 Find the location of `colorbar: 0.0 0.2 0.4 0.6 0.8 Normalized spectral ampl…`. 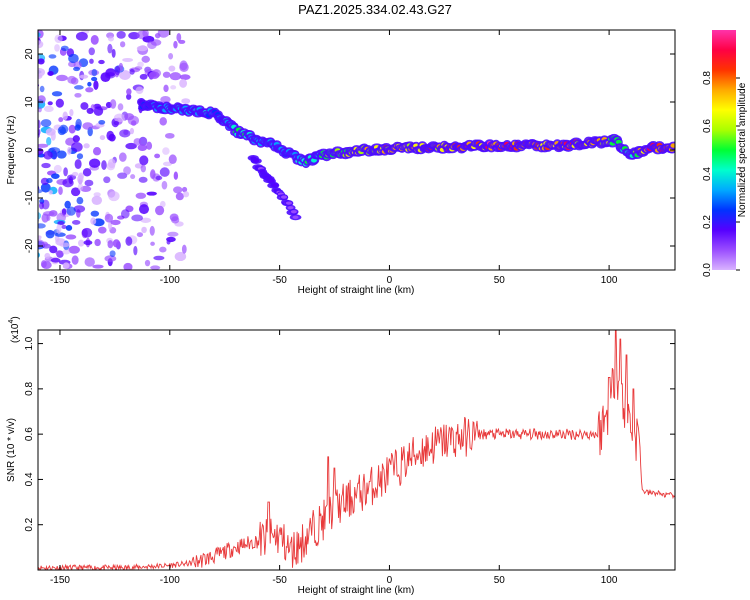

colorbar: 0.0 0.2 0.4 0.6 0.8 Normalized spectral ampl… is located at coordinates (725, 153).